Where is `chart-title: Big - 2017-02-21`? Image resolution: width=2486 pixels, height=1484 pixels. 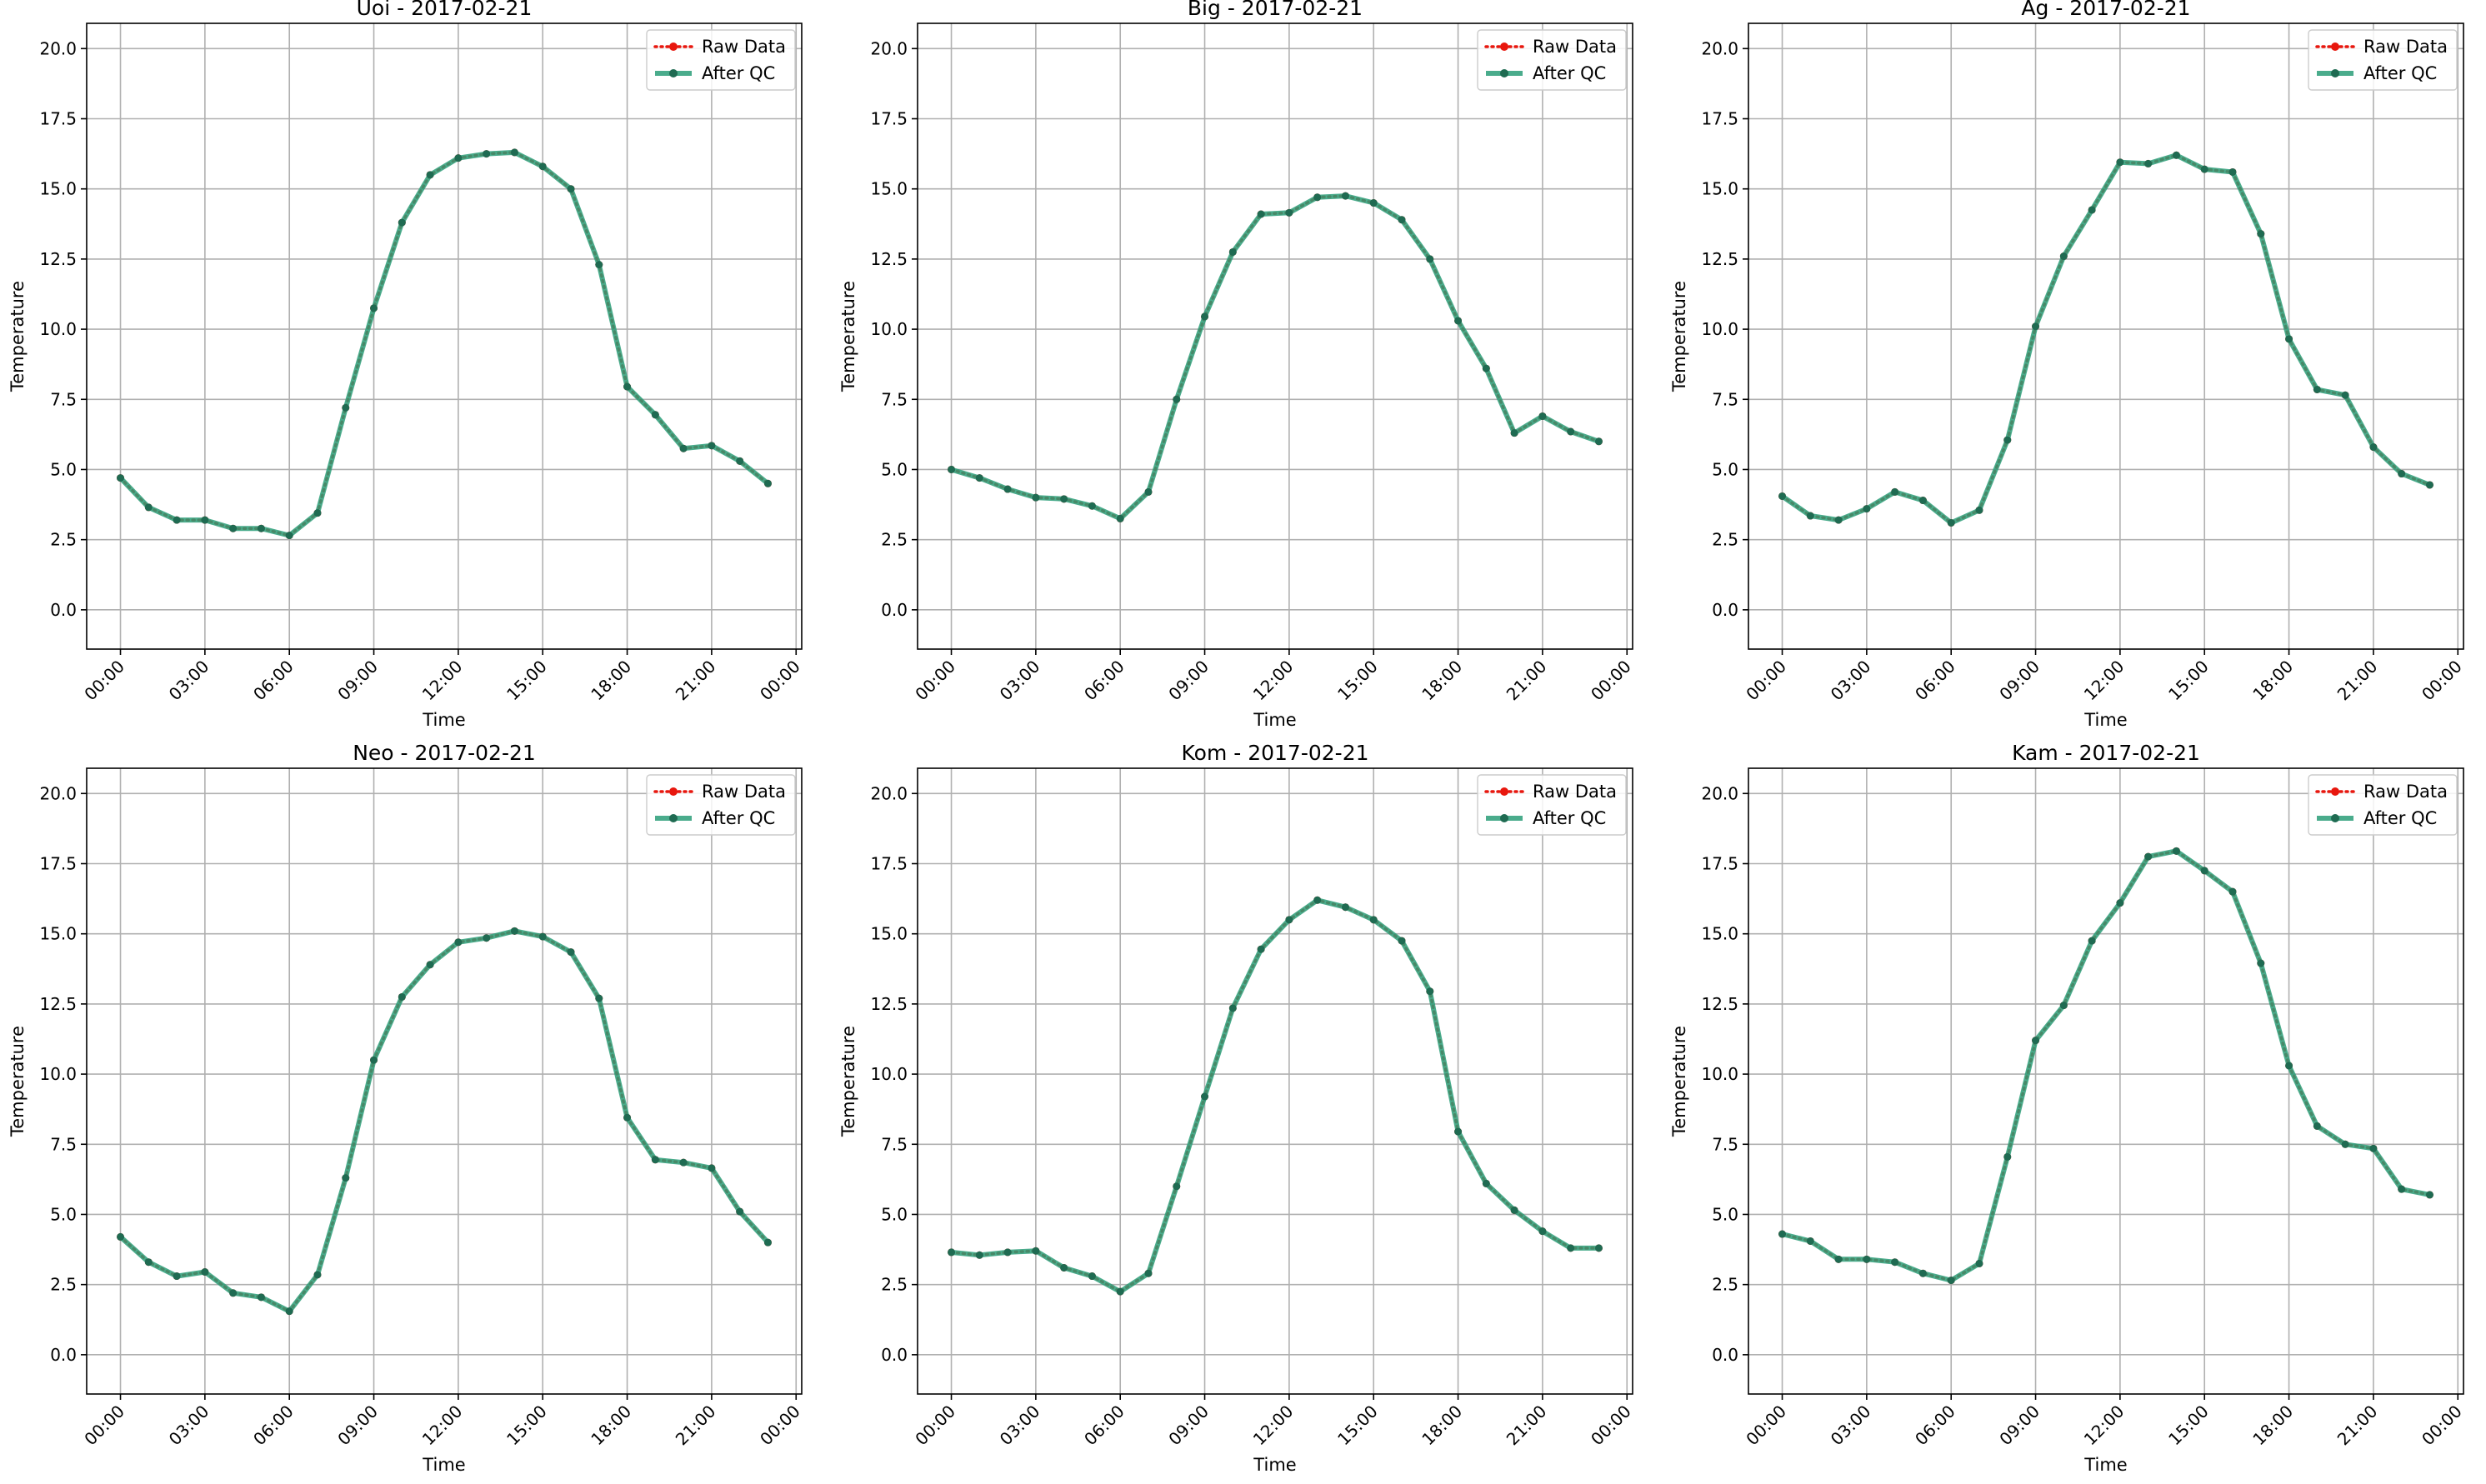 chart-title: Big - 2017-02-21 is located at coordinates (1275, 10).